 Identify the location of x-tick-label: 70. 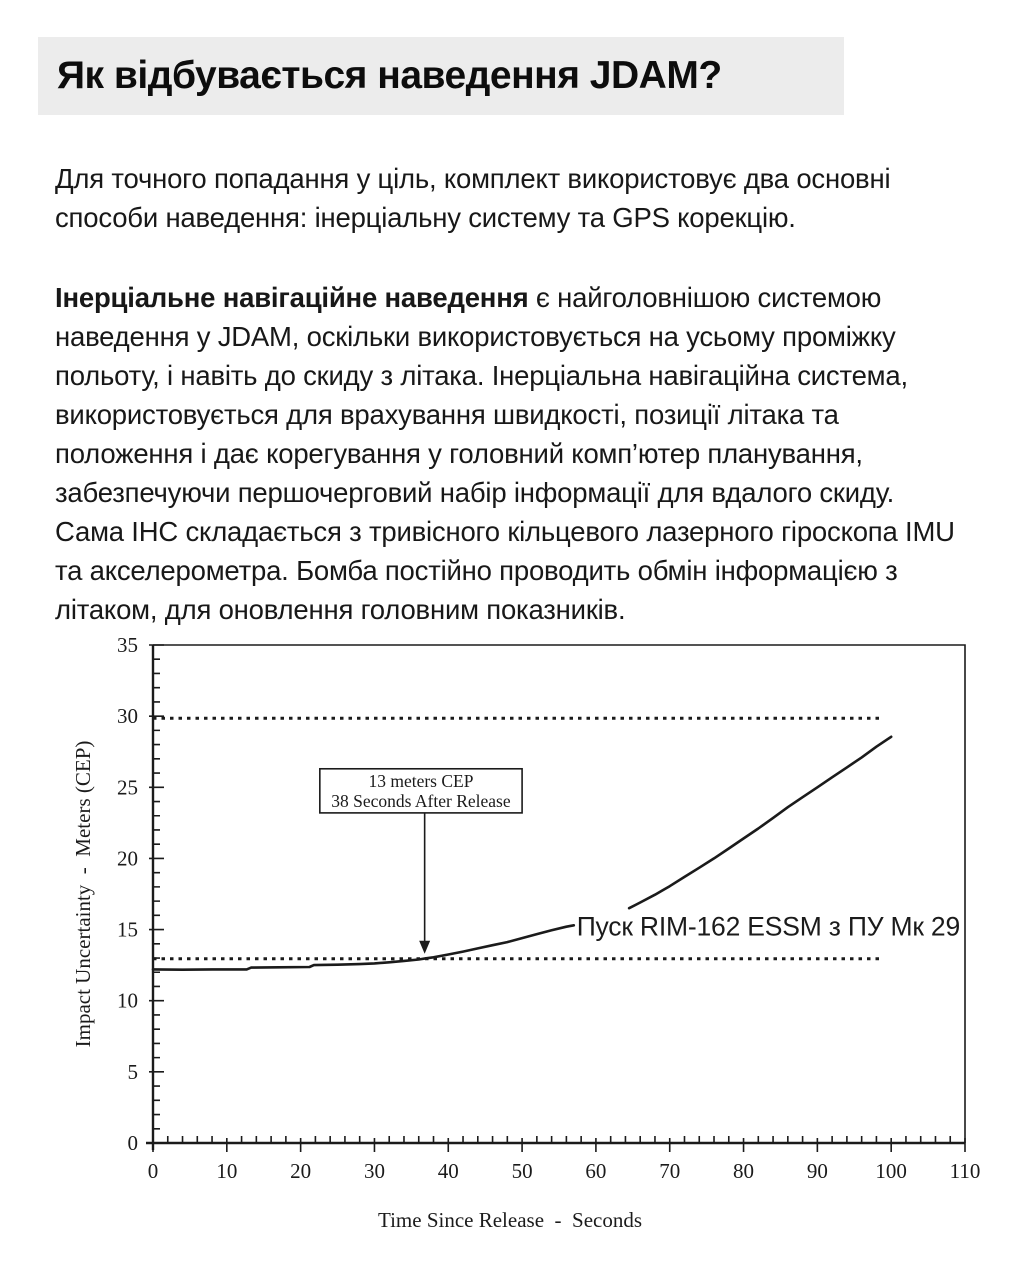
(669, 1171).